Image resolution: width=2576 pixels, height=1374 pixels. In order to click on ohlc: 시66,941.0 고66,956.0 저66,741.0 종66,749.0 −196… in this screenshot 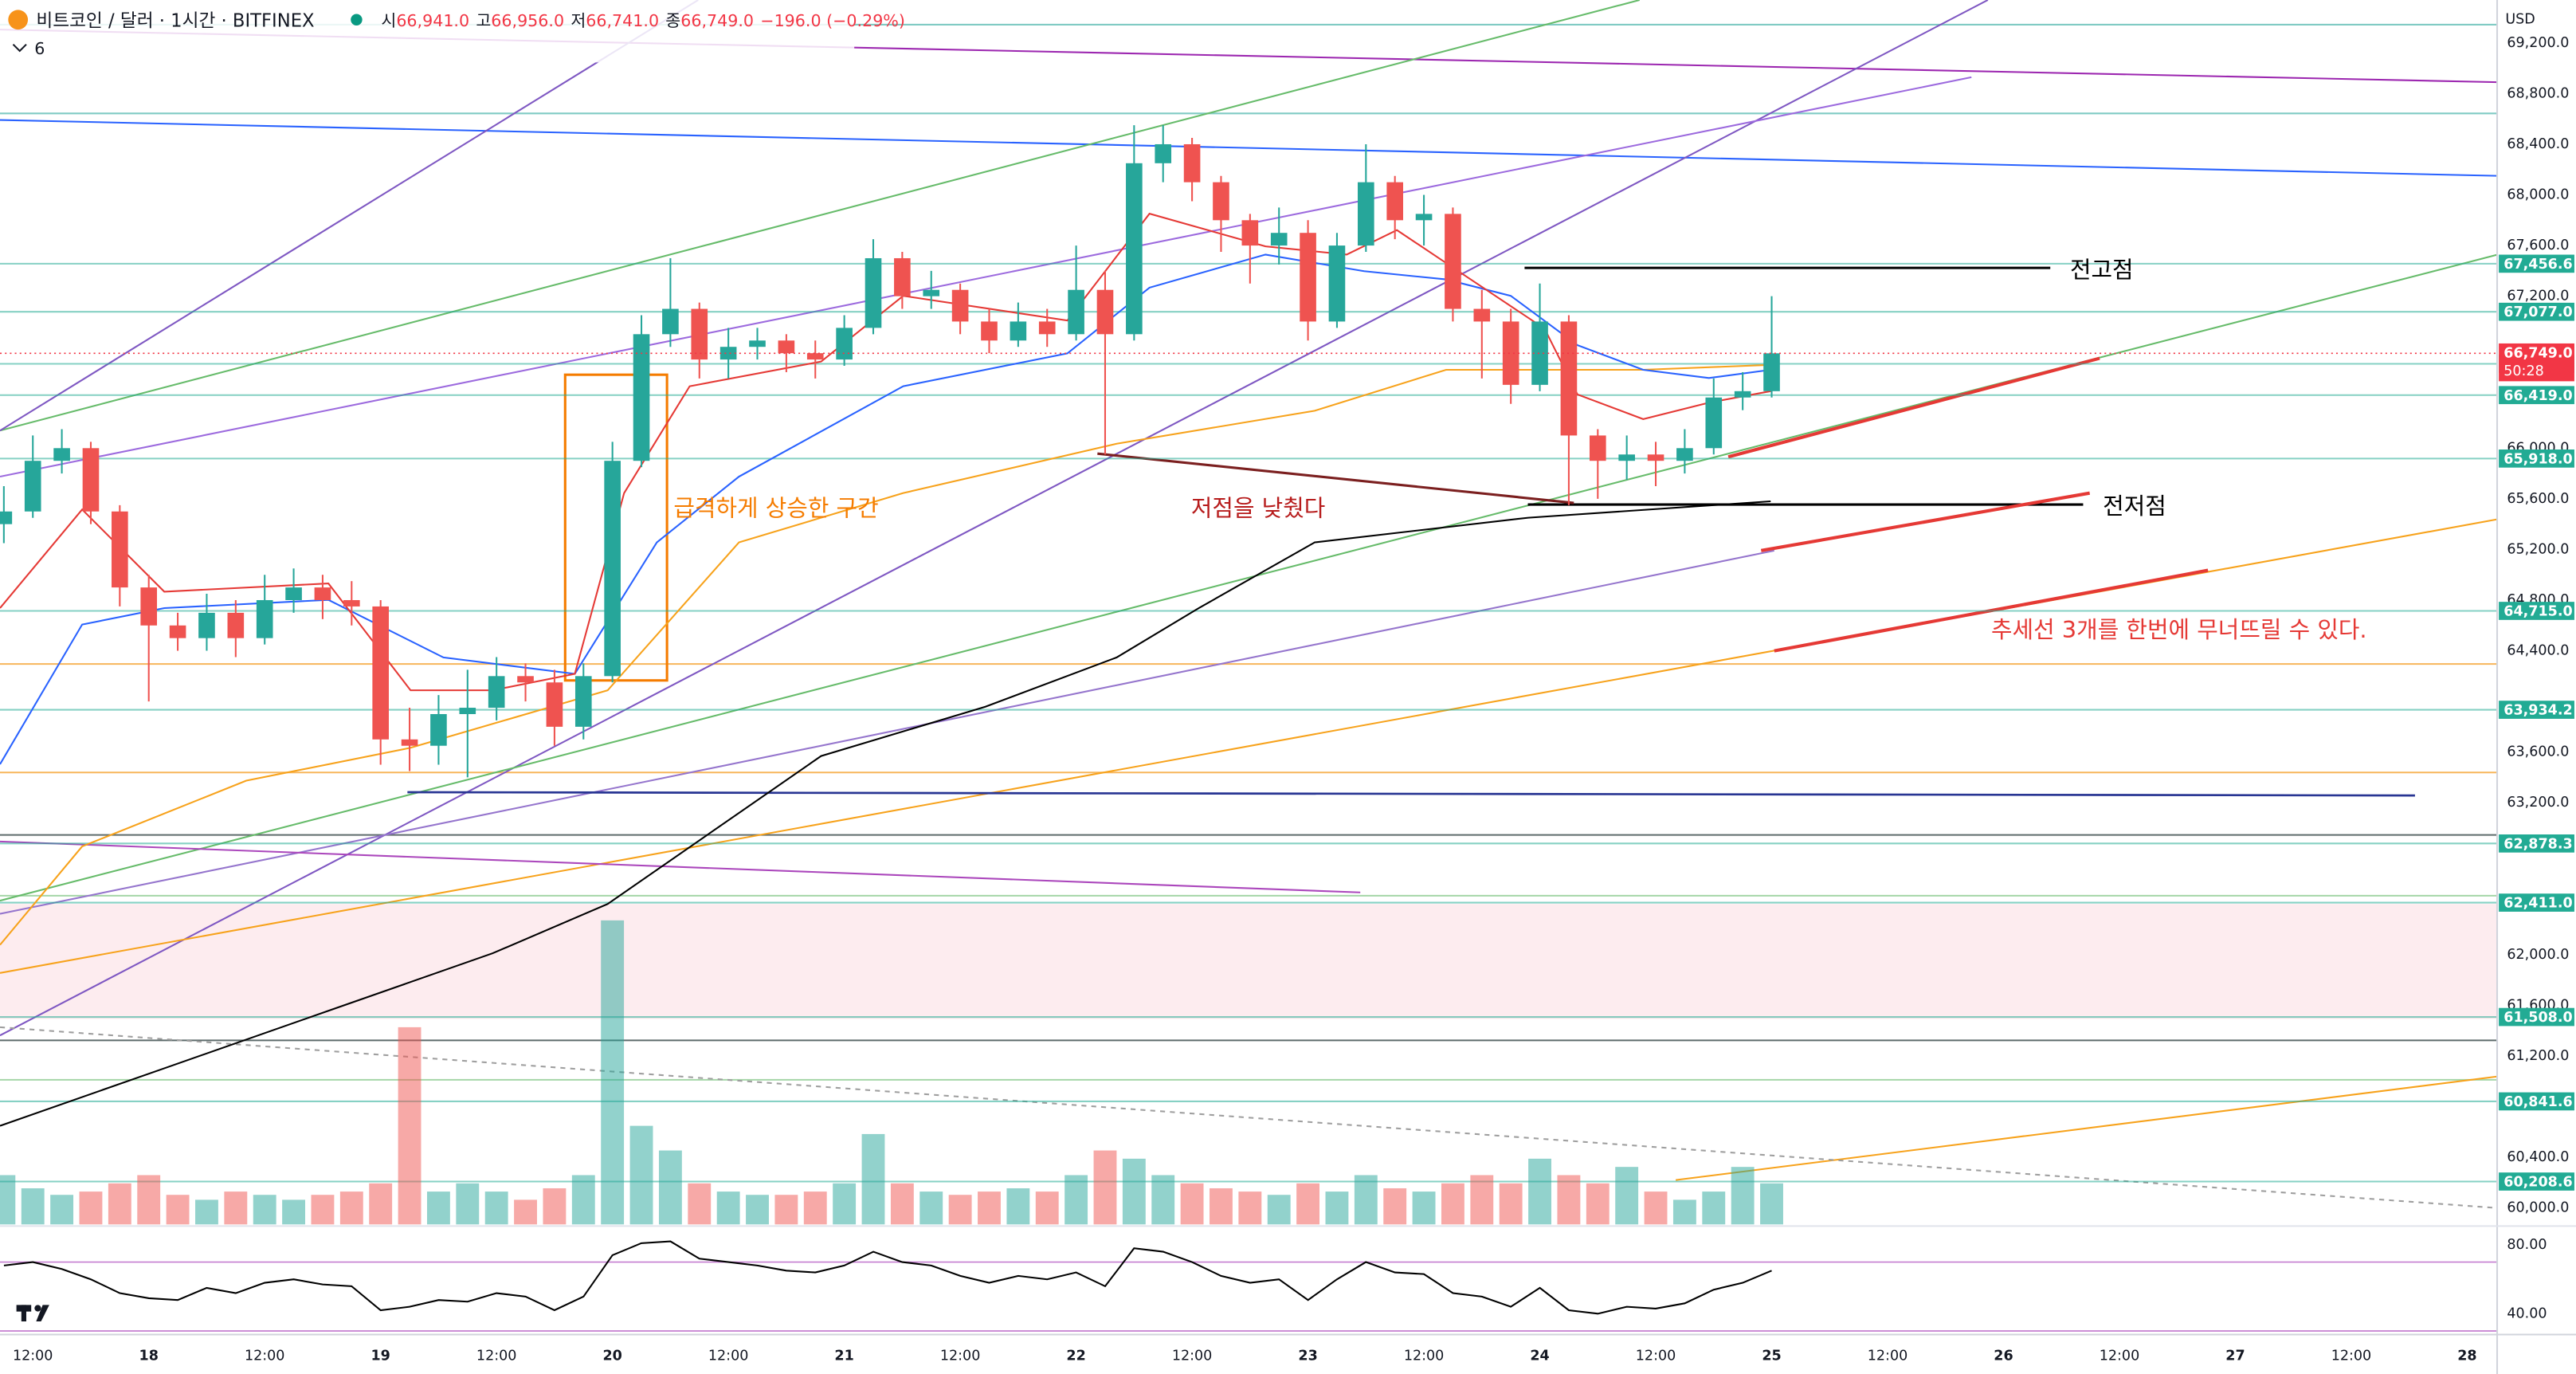, I will do `click(643, 20)`.